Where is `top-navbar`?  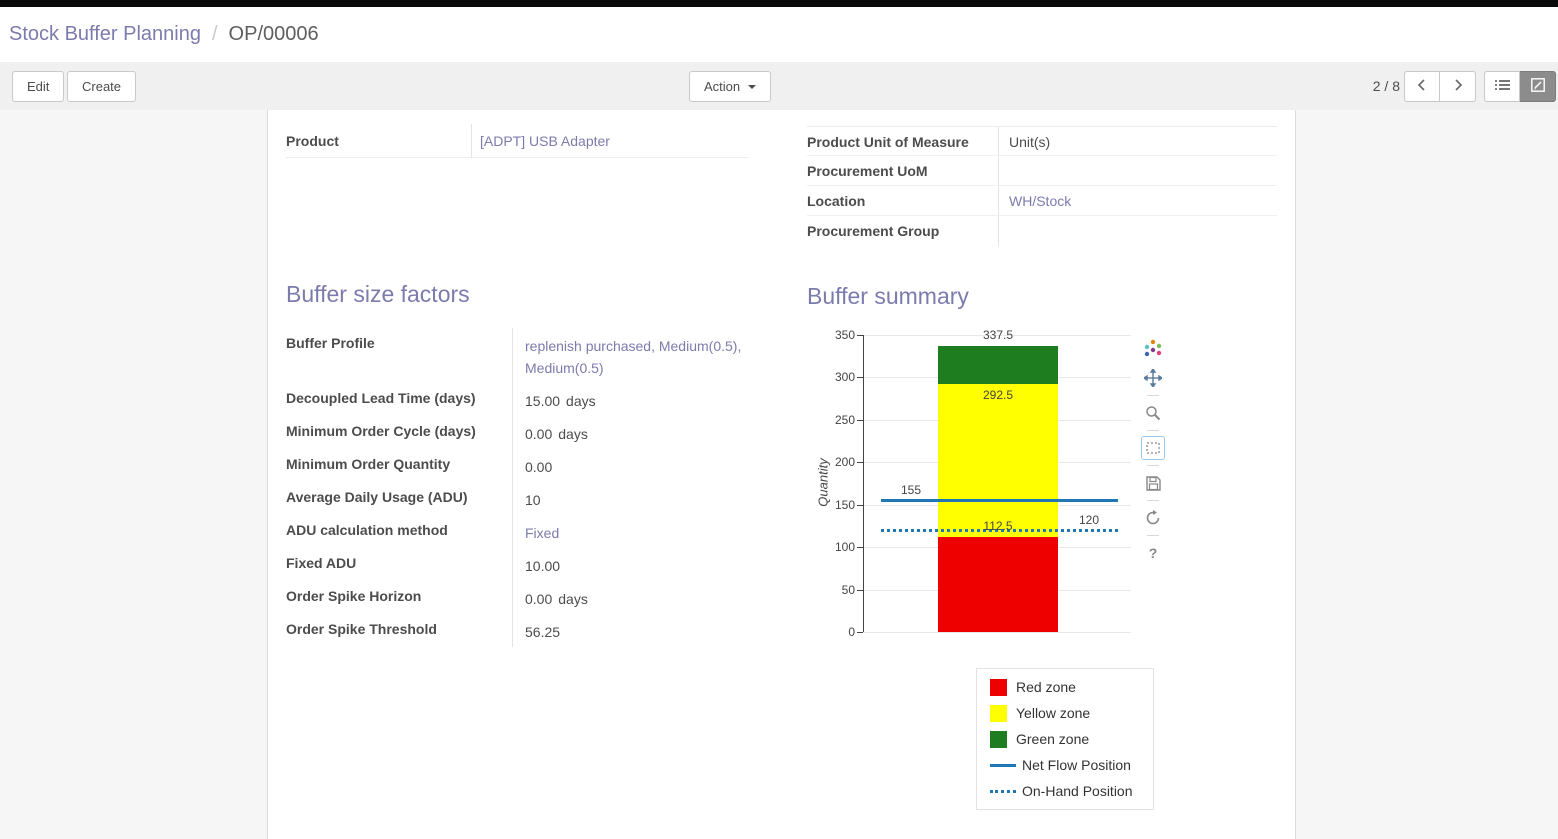
top-navbar is located at coordinates (779, 3).